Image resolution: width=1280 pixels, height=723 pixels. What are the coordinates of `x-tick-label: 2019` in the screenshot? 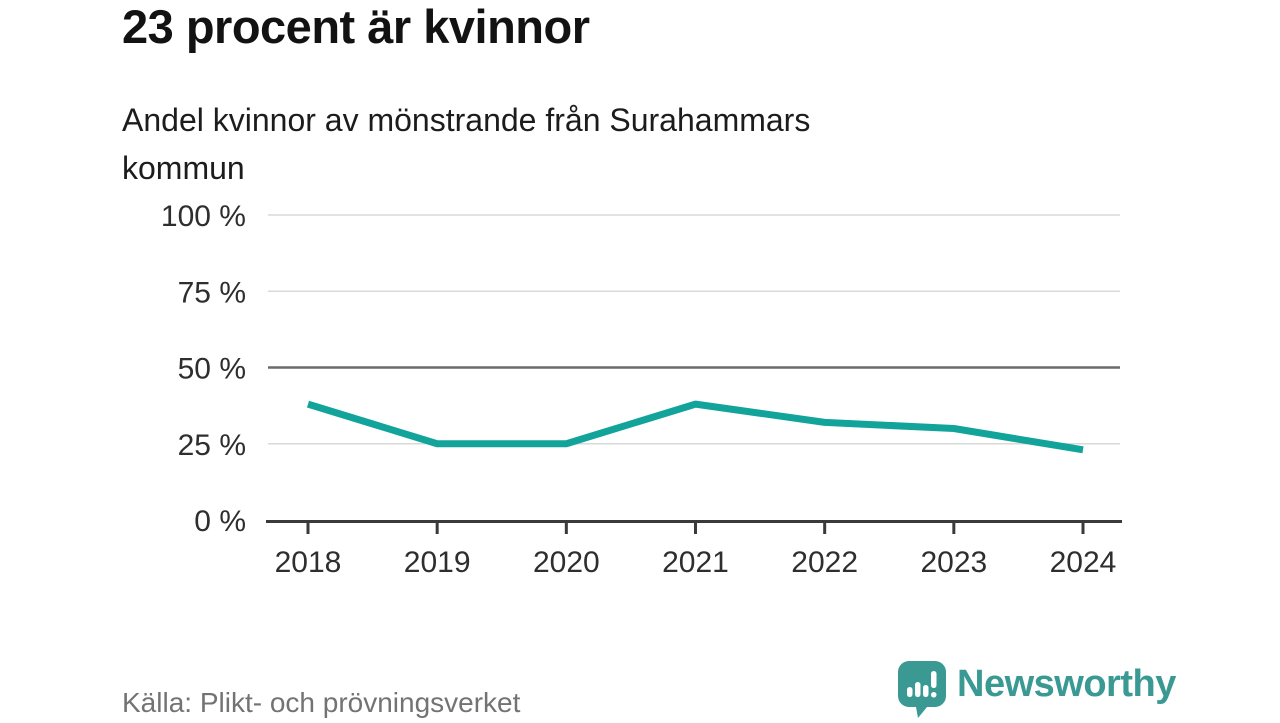 It's located at (437, 562).